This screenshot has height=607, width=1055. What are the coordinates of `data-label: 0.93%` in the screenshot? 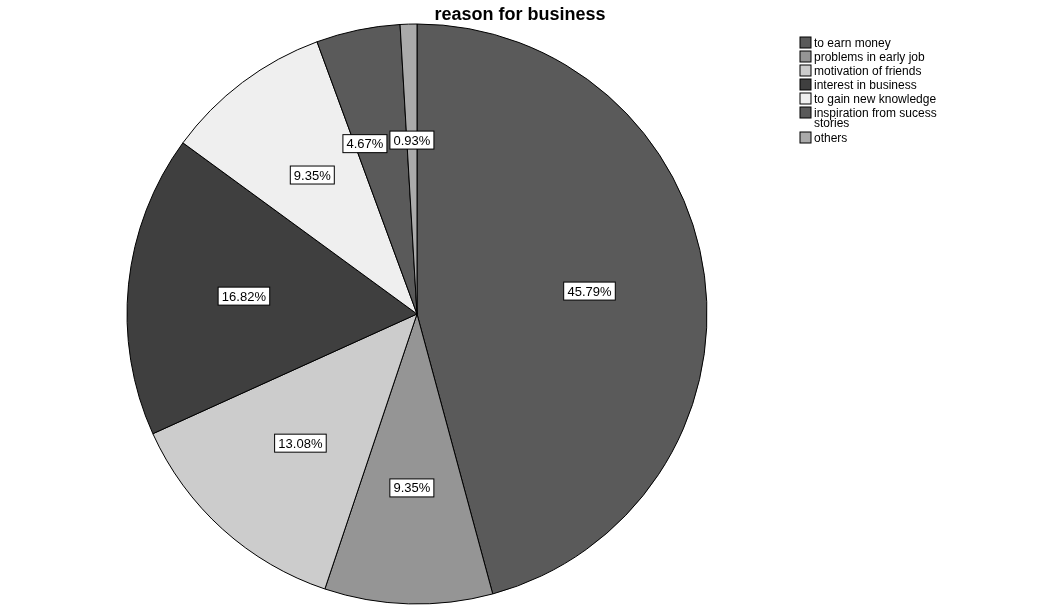 It's located at (412, 140).